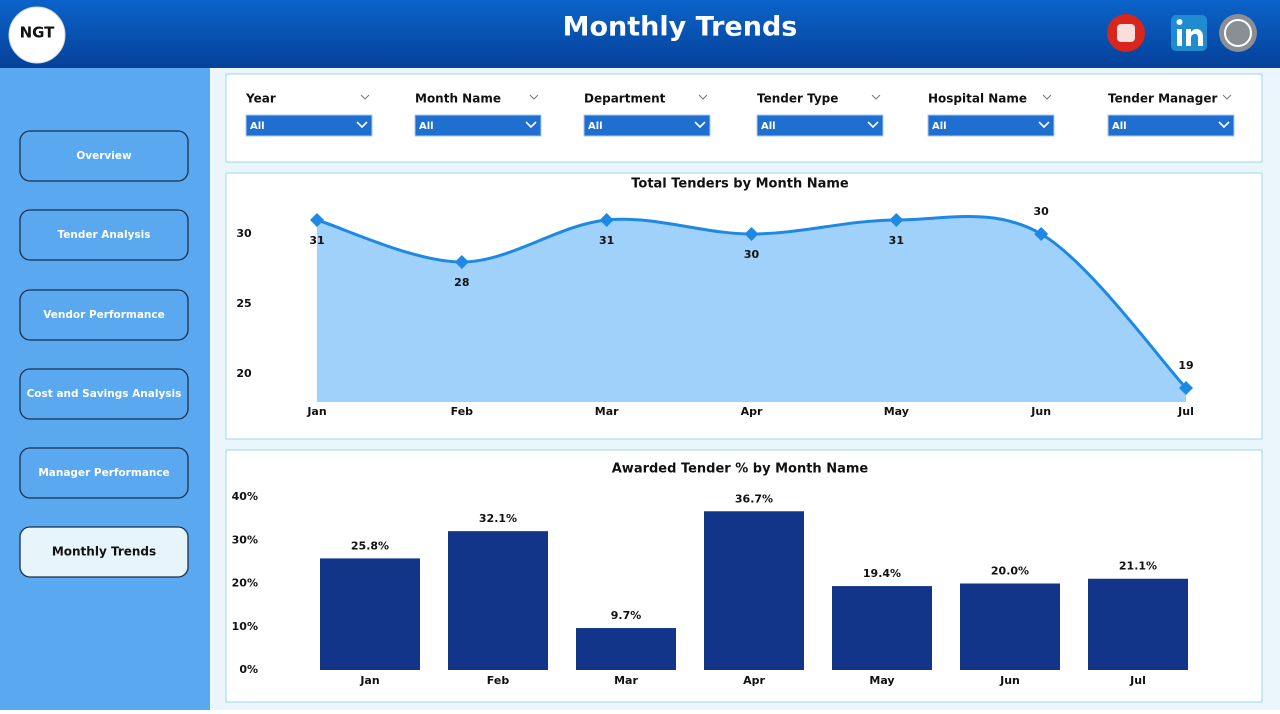  I want to click on header-bar, so click(640, 34).